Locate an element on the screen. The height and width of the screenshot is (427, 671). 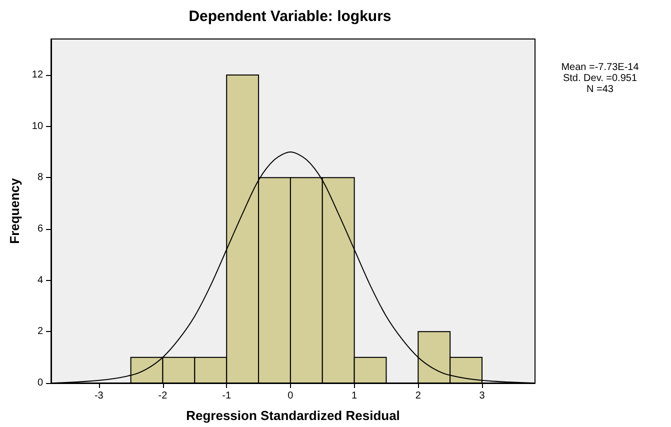
y-tick-label: 4 is located at coordinates (40, 280).